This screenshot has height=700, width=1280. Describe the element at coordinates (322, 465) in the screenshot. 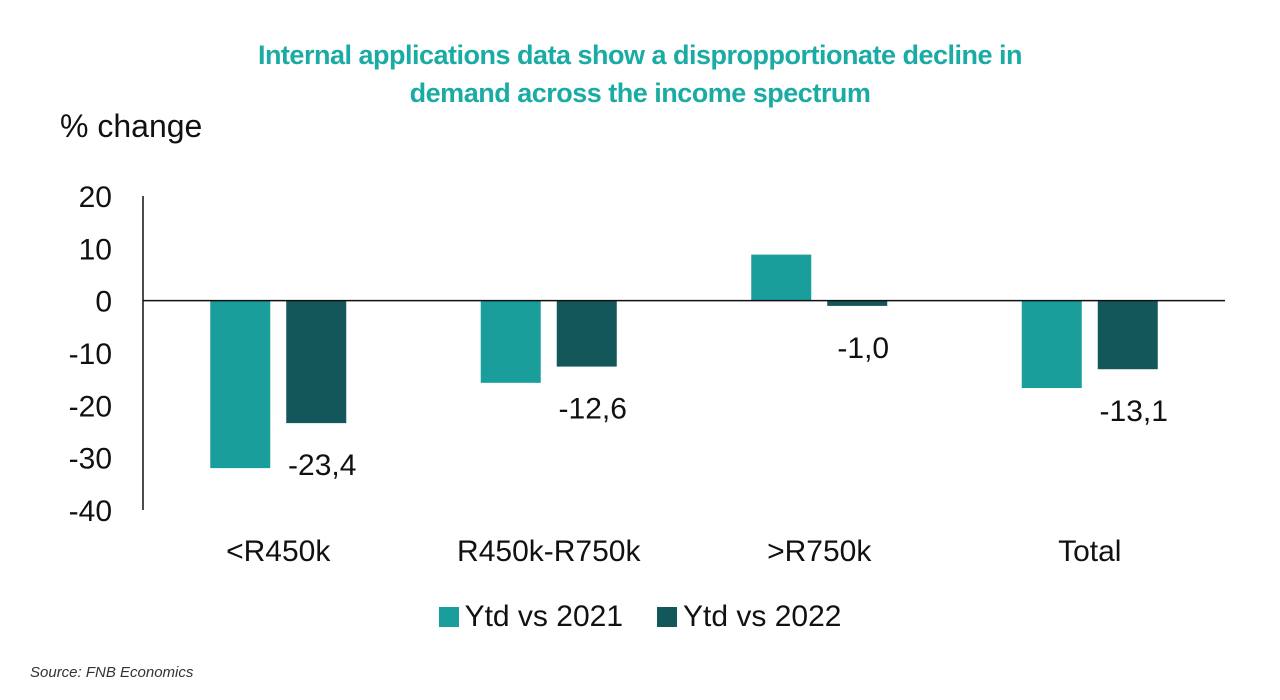

I see `data-label: -23,4` at that location.